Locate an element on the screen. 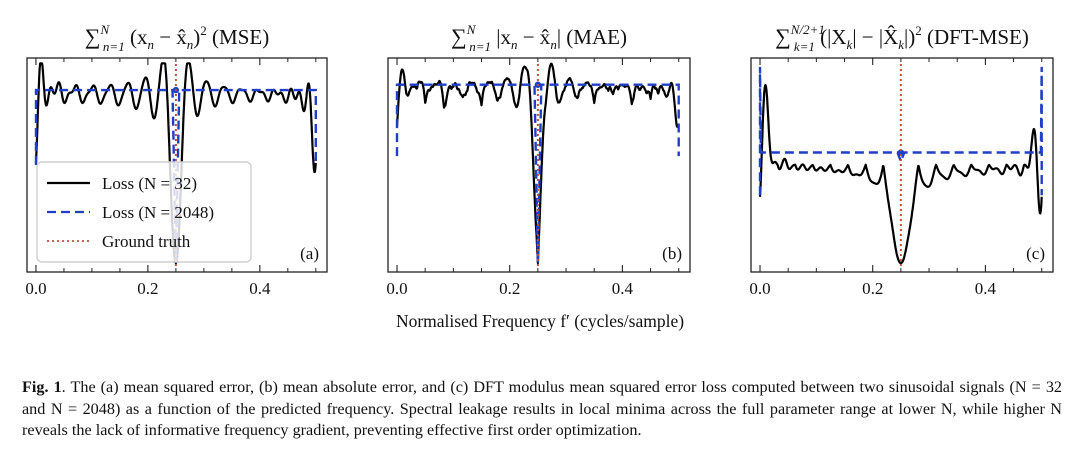 Image resolution: width=1080 pixels, height=472 pixels. panel-label: (b) is located at coordinates (672, 253).